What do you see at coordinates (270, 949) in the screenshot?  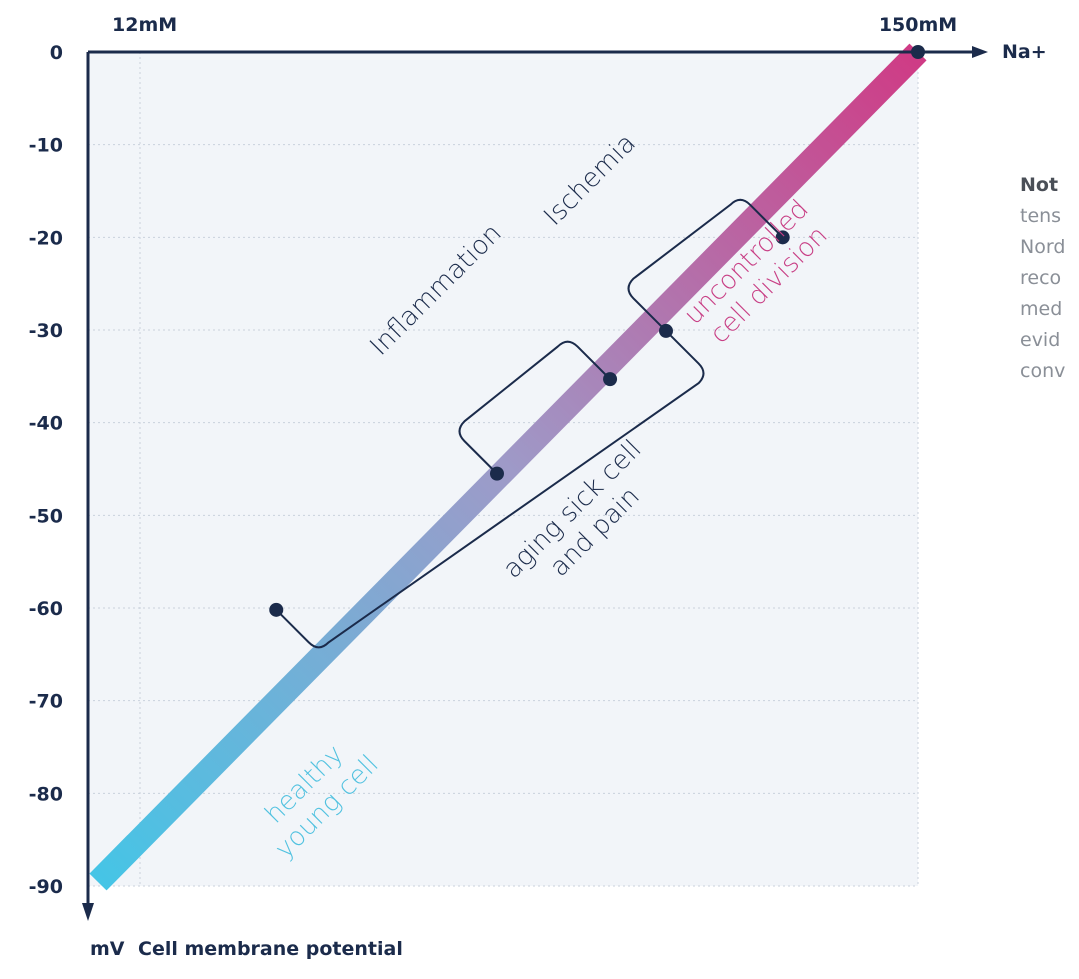 I see `y-axis-title: Cell membrane potential` at bounding box center [270, 949].